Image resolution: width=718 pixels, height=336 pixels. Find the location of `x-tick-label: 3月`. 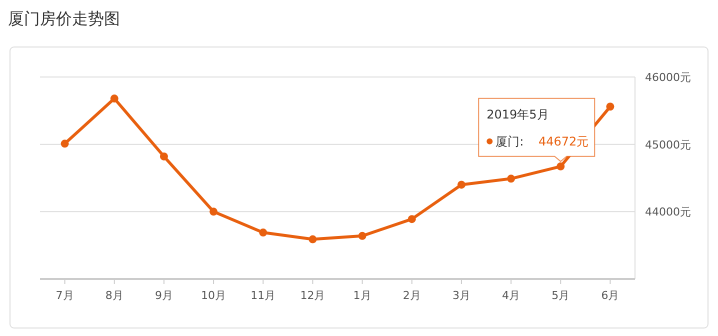

x-tick-label: 3月 is located at coordinates (461, 295).